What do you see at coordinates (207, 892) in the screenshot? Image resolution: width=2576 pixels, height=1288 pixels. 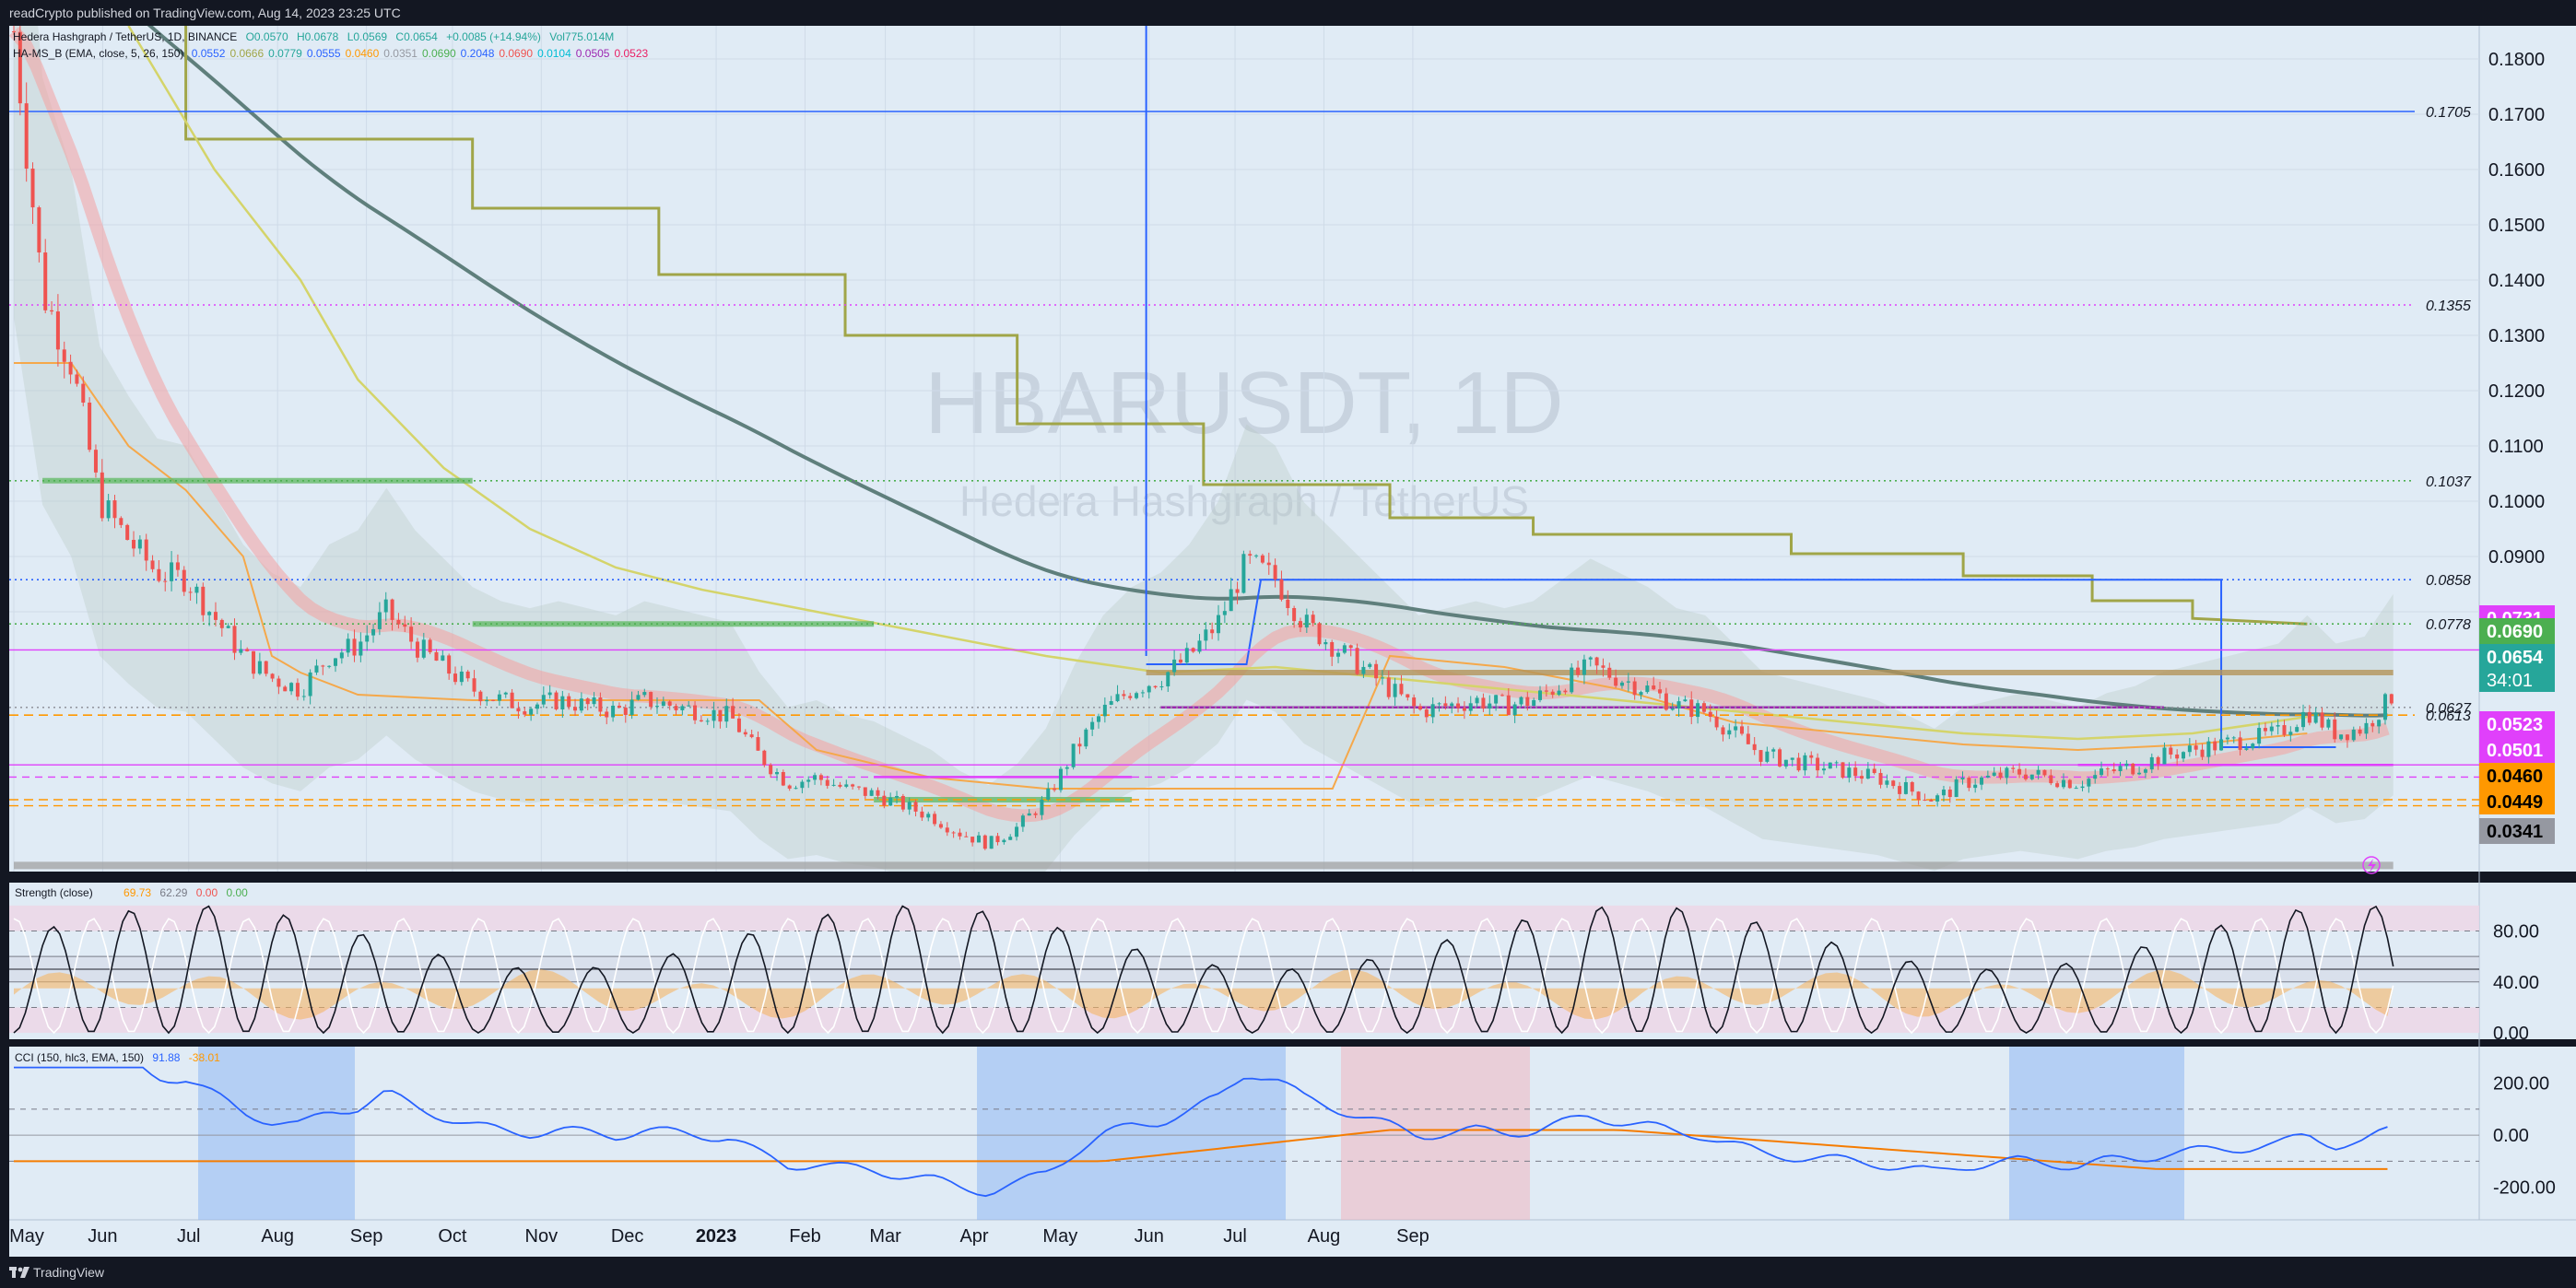 I see `strength-val-3: 0.00` at bounding box center [207, 892].